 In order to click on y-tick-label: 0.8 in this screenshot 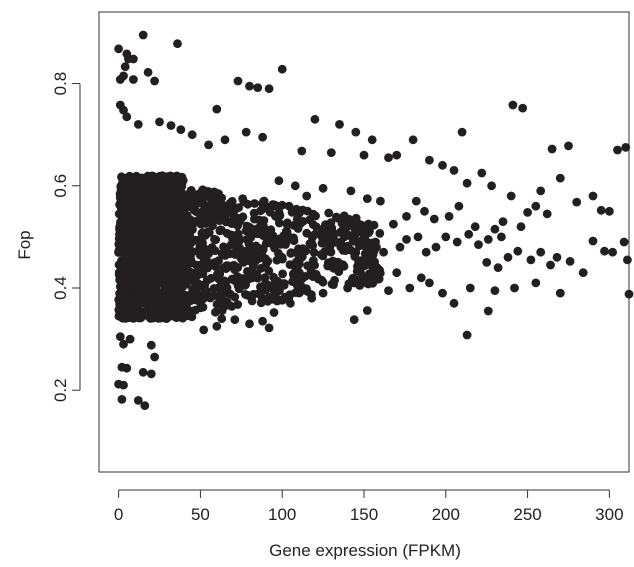, I will do `click(60, 84)`.